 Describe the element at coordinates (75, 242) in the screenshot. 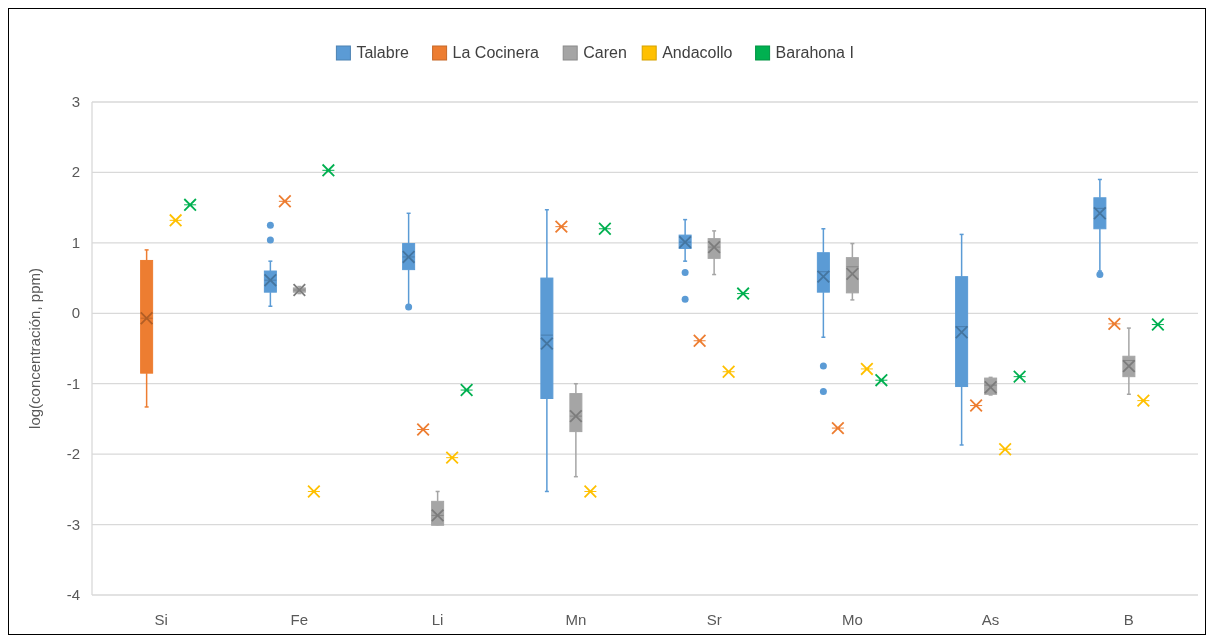

I see `y-tick-label: 1` at that location.